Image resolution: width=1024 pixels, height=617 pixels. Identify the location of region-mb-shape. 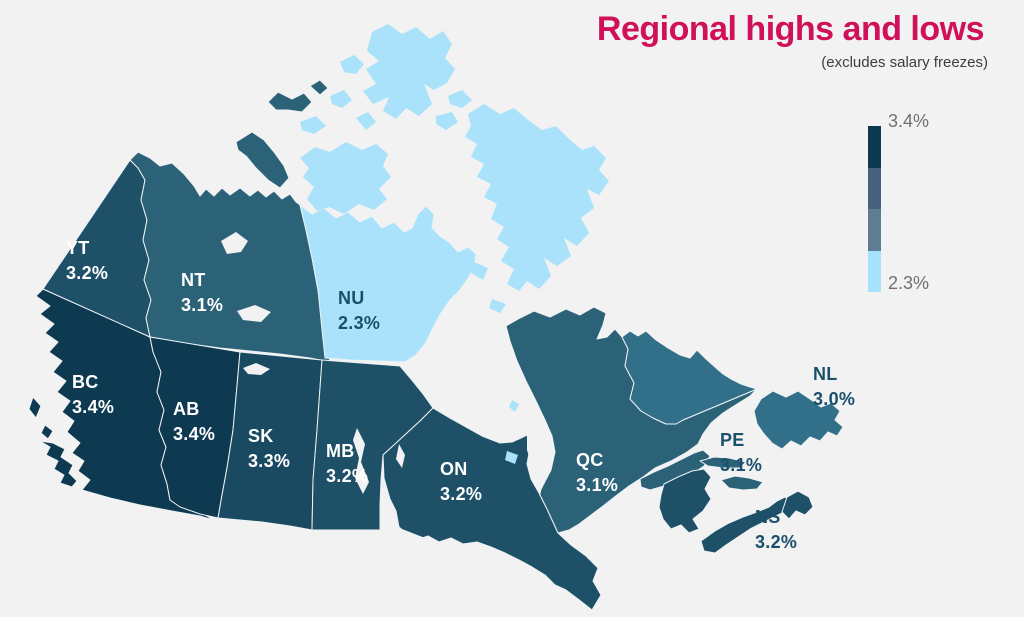
(372, 445).